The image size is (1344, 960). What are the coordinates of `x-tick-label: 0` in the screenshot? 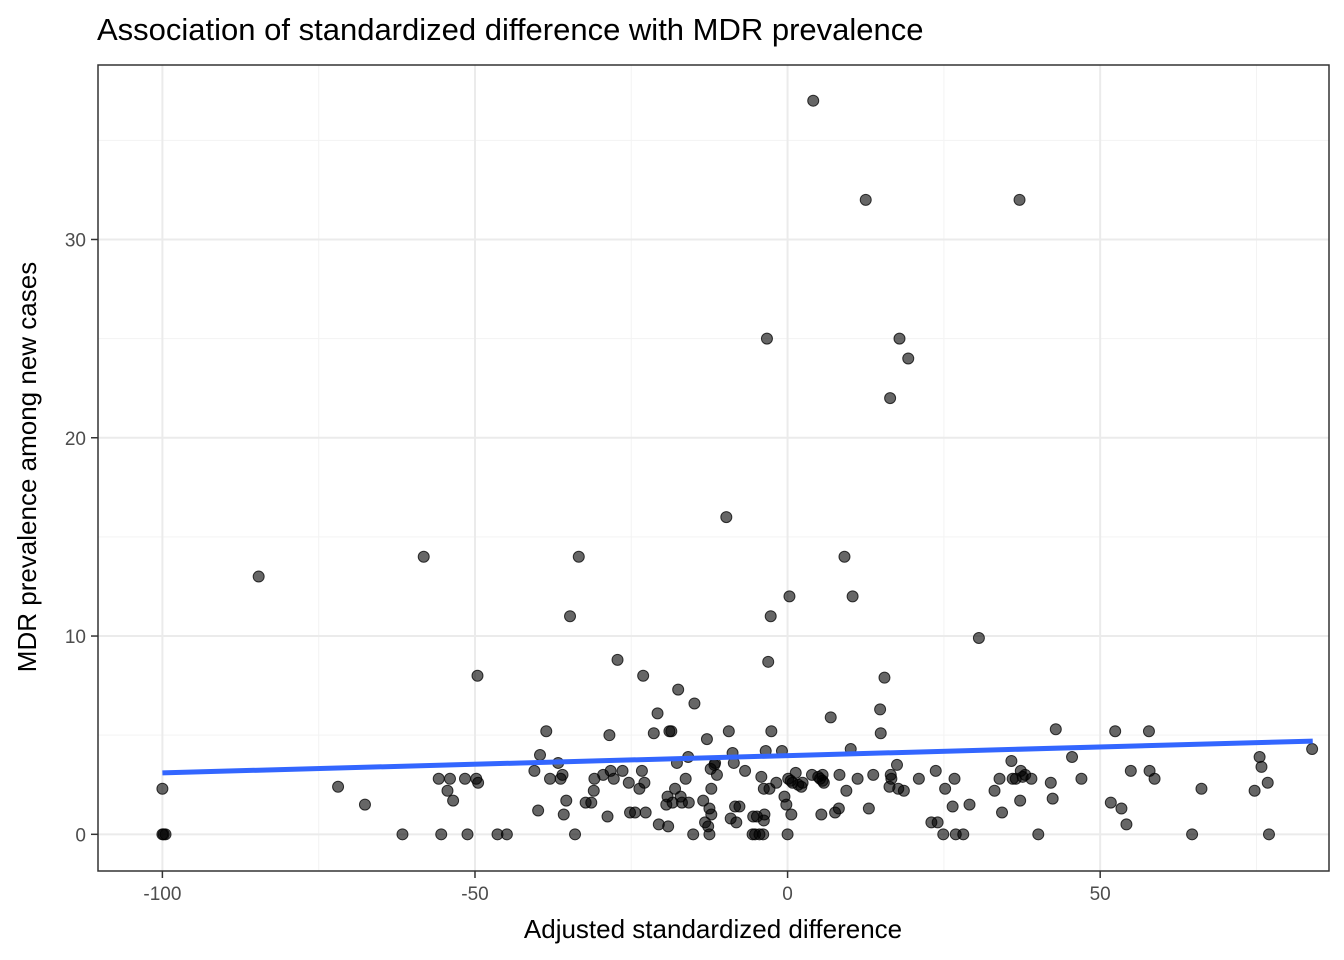 It's located at (787, 894).